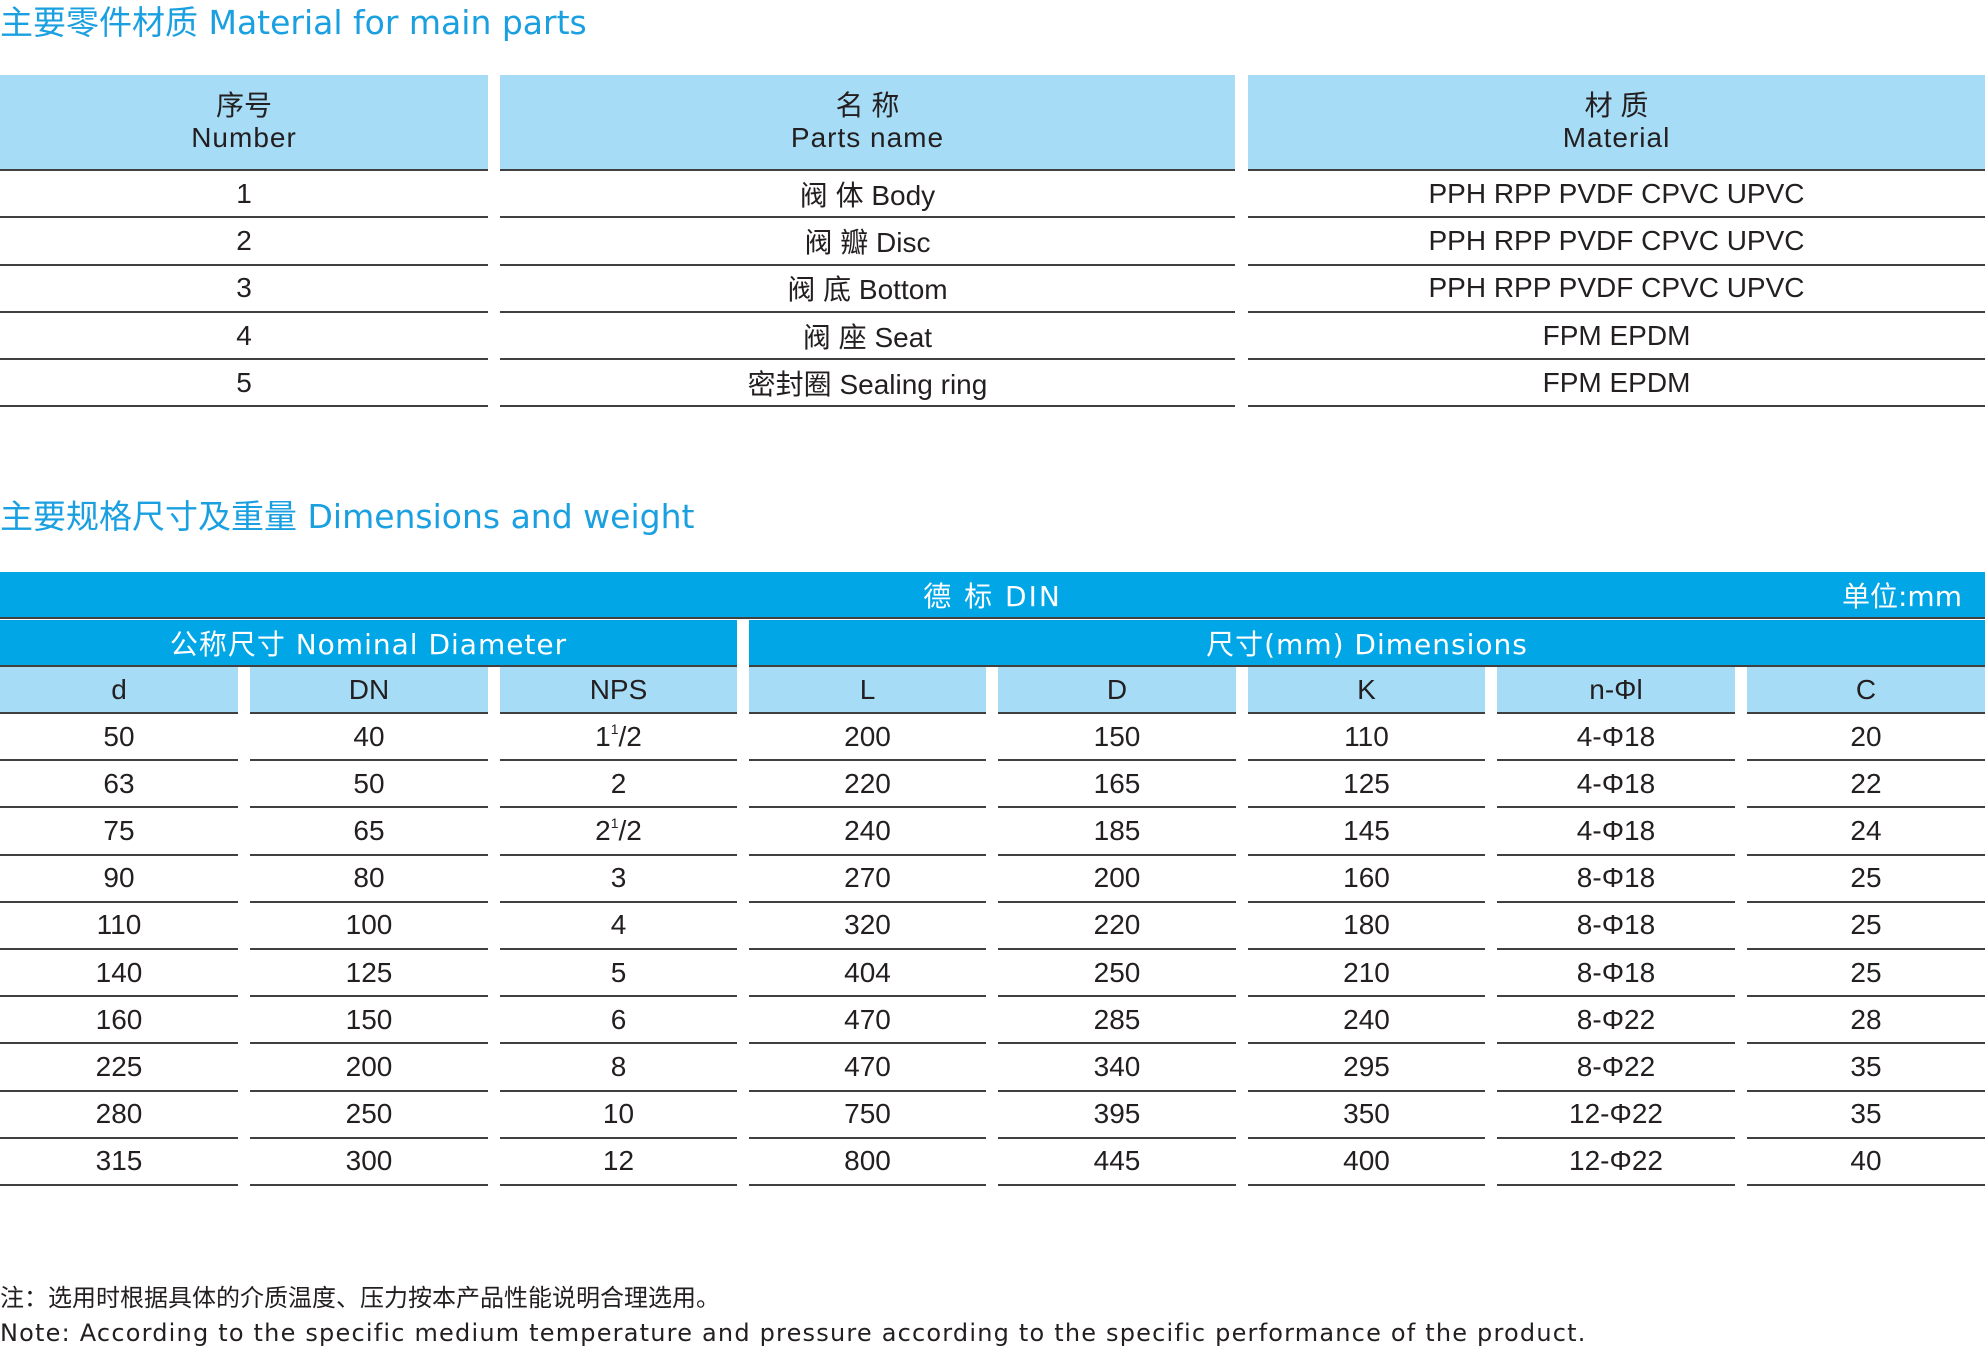 Image resolution: width=1985 pixels, height=1350 pixels. Describe the element at coordinates (618, 1162) in the screenshot. I see `dim-cell-nps: 12` at that location.